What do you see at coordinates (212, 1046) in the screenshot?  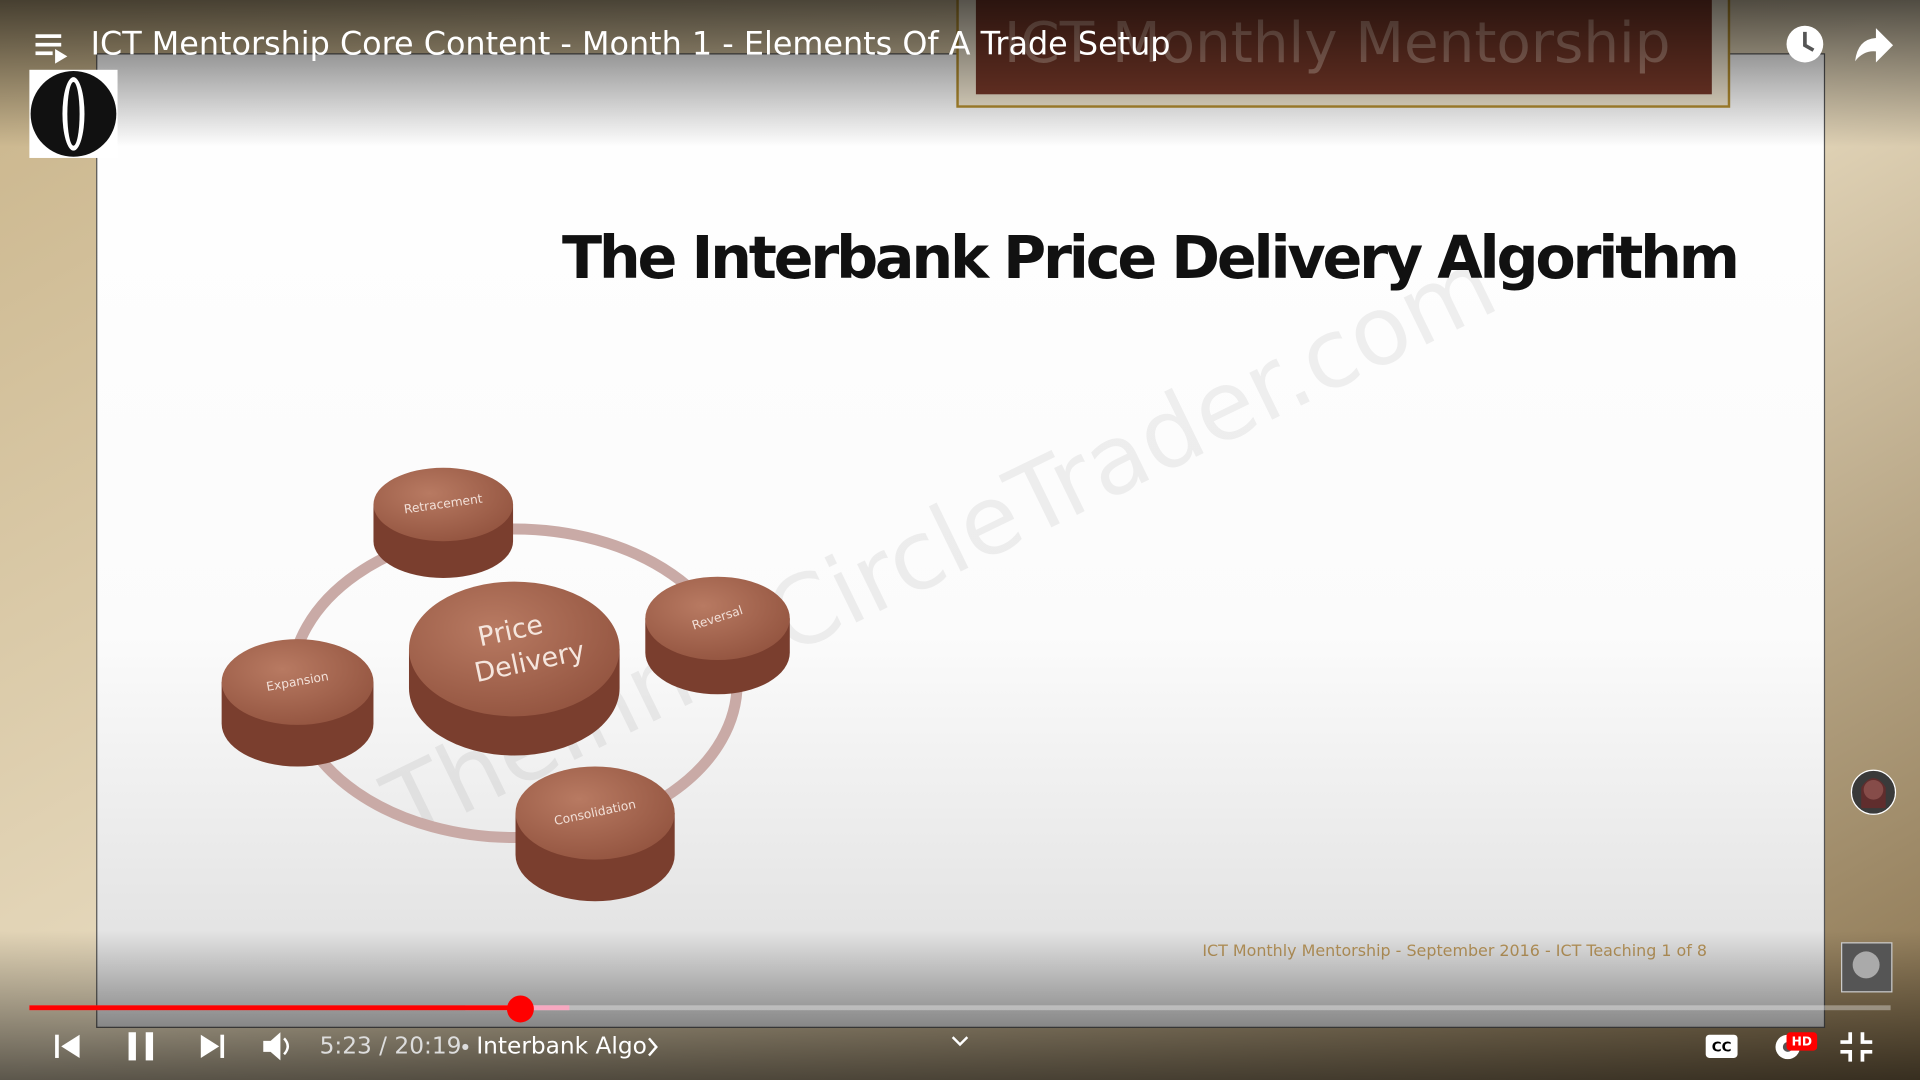 I see `next-button` at bounding box center [212, 1046].